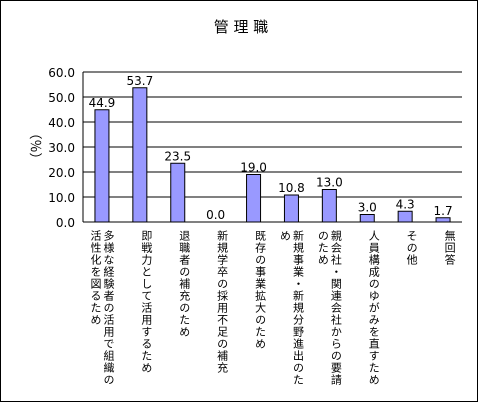  What do you see at coordinates (146, 302) in the screenshot?
I see `category-label: 即戦力として活用するため` at bounding box center [146, 302].